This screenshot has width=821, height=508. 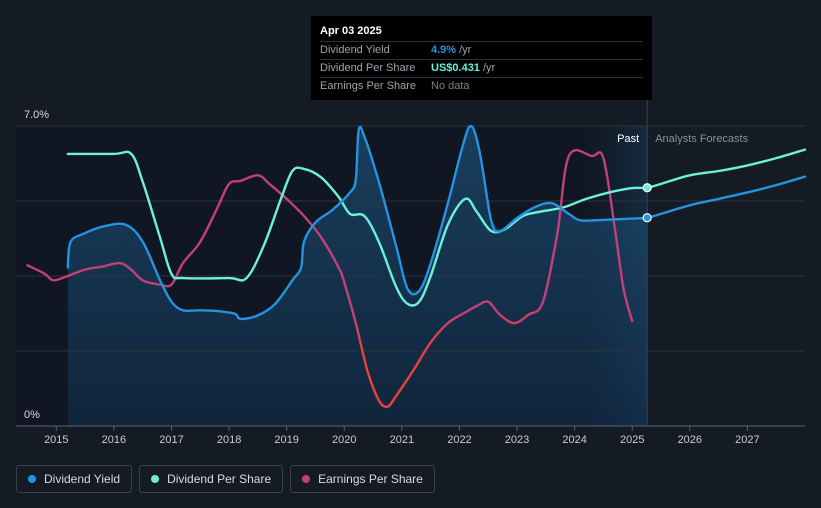 I want to click on tooltip-value: No data, so click(x=450, y=86).